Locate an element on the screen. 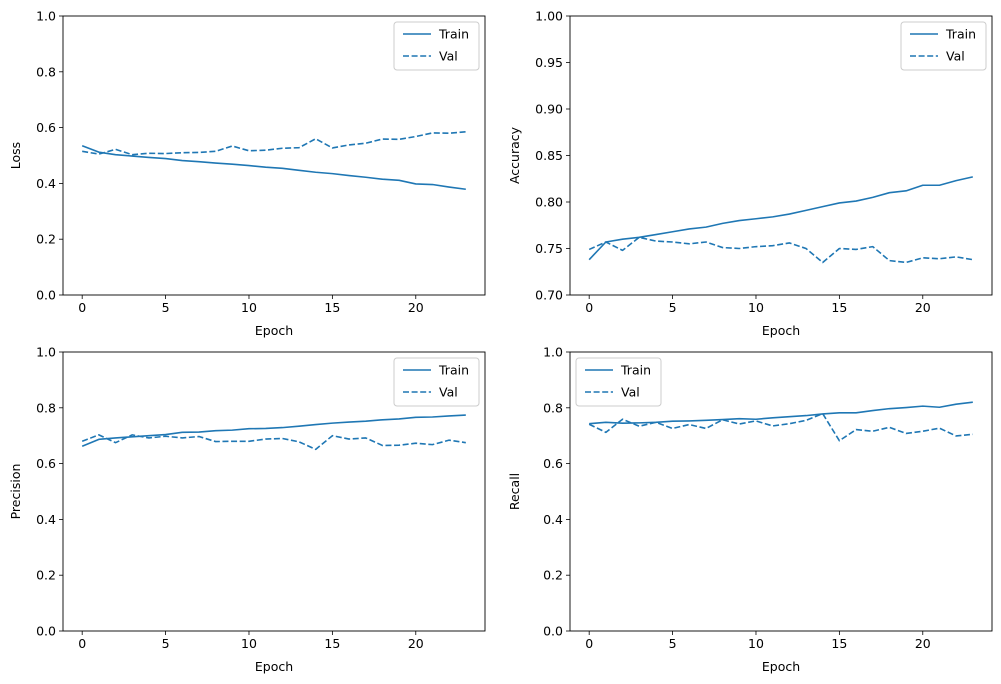 This screenshot has width=1001, height=684. y-tick-label: 0.85 is located at coordinates (549, 155).